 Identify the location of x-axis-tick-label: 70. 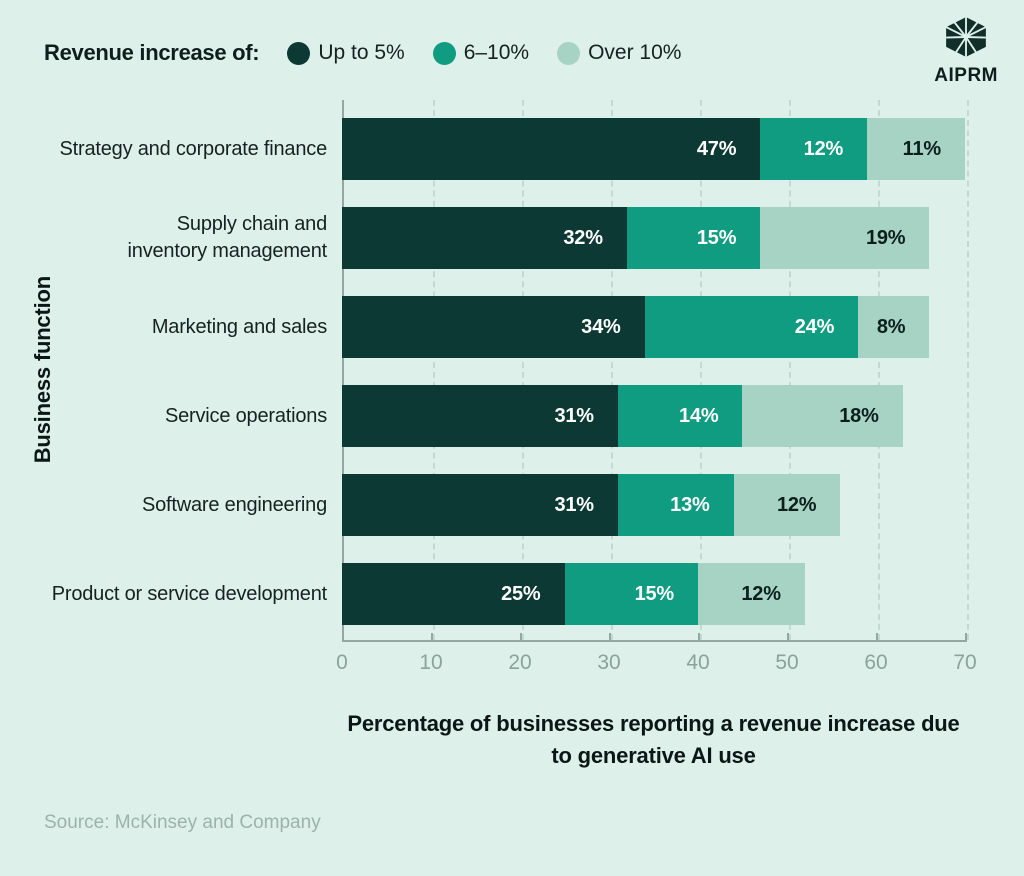
(965, 662).